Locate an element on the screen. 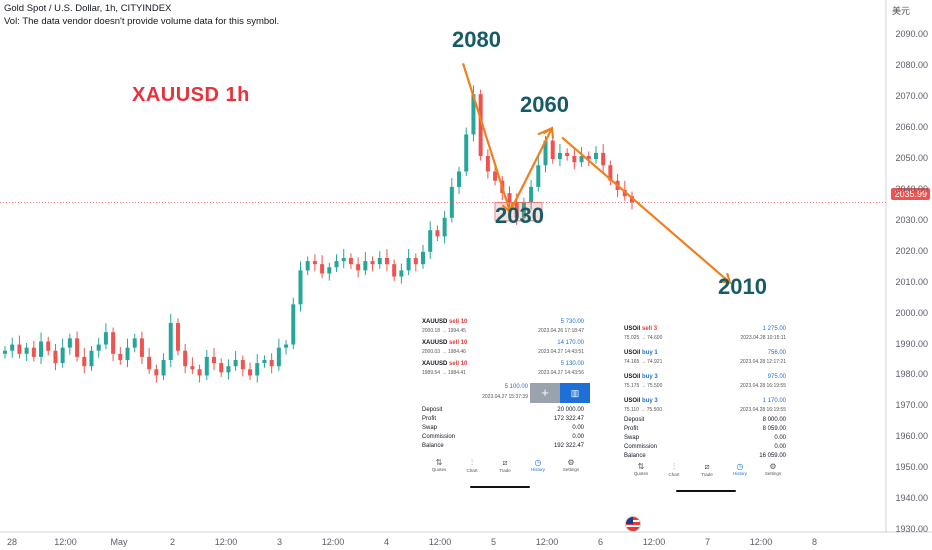 Image resolution: width=932 pixels, height=550 pixels. position-ticker: USOil buy 1 is located at coordinates (641, 353).